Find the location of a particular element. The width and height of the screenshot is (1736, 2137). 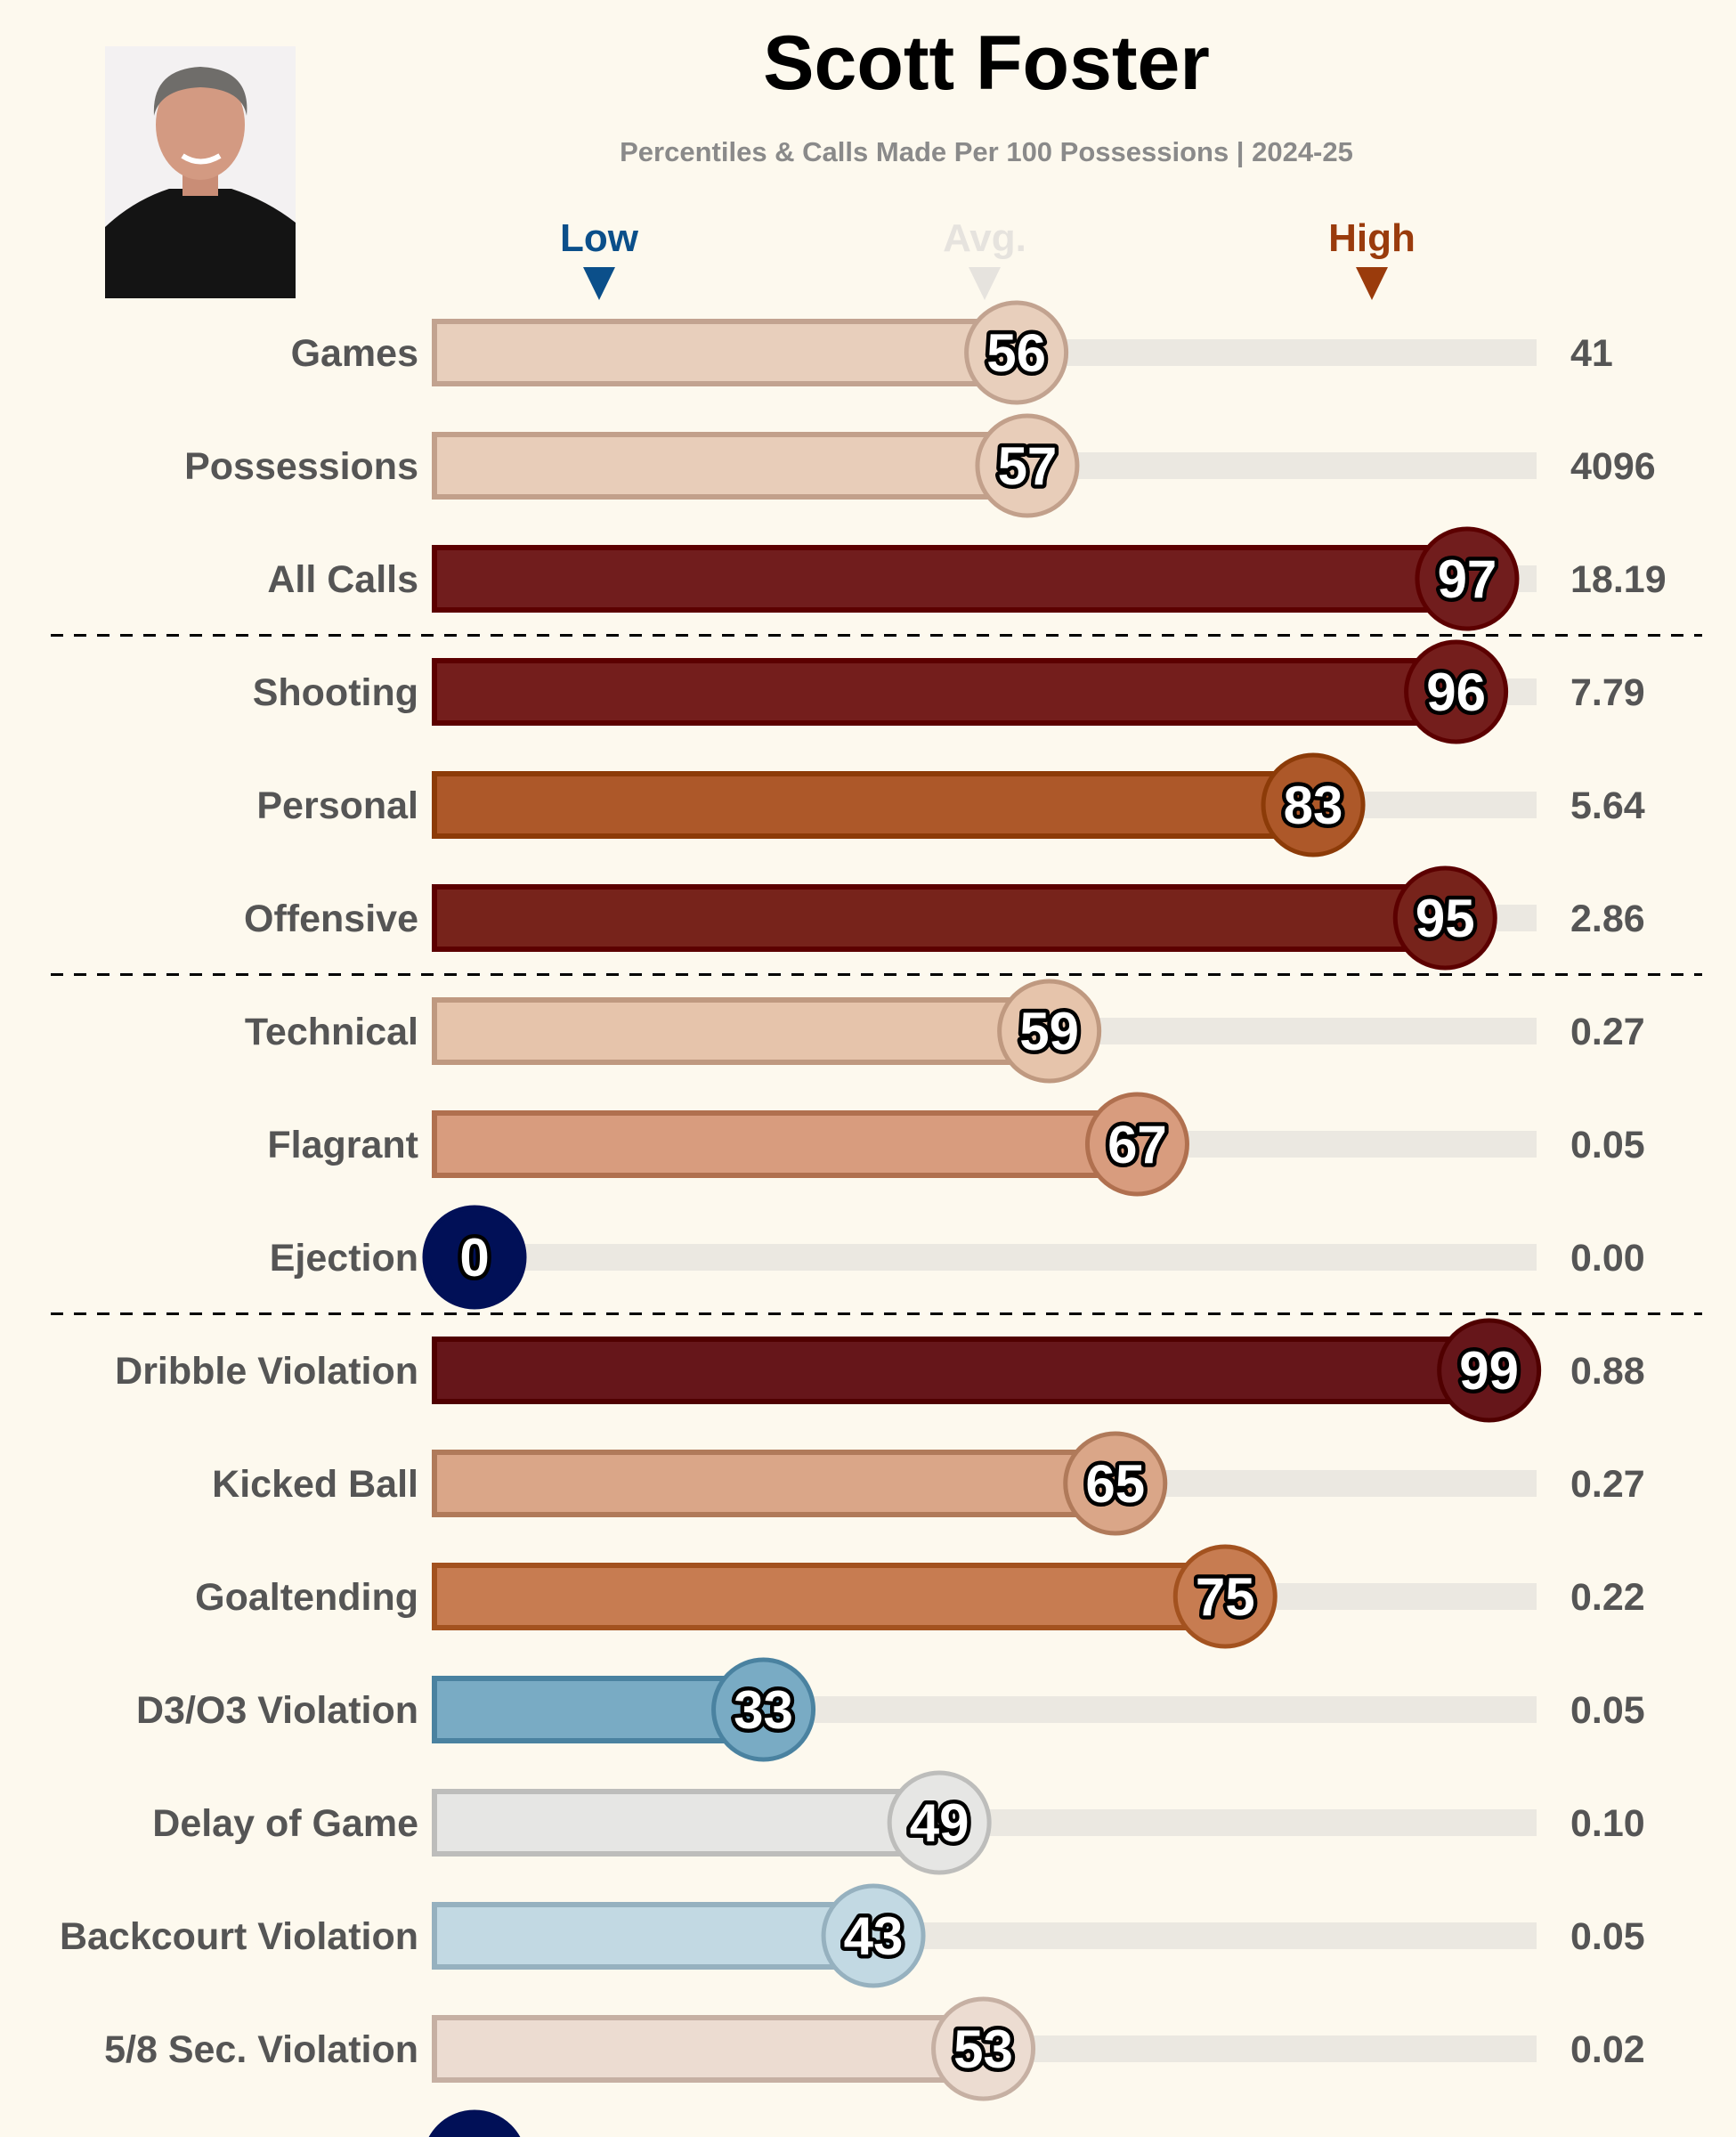

row-label: Delay of Game is located at coordinates (285, 1823).